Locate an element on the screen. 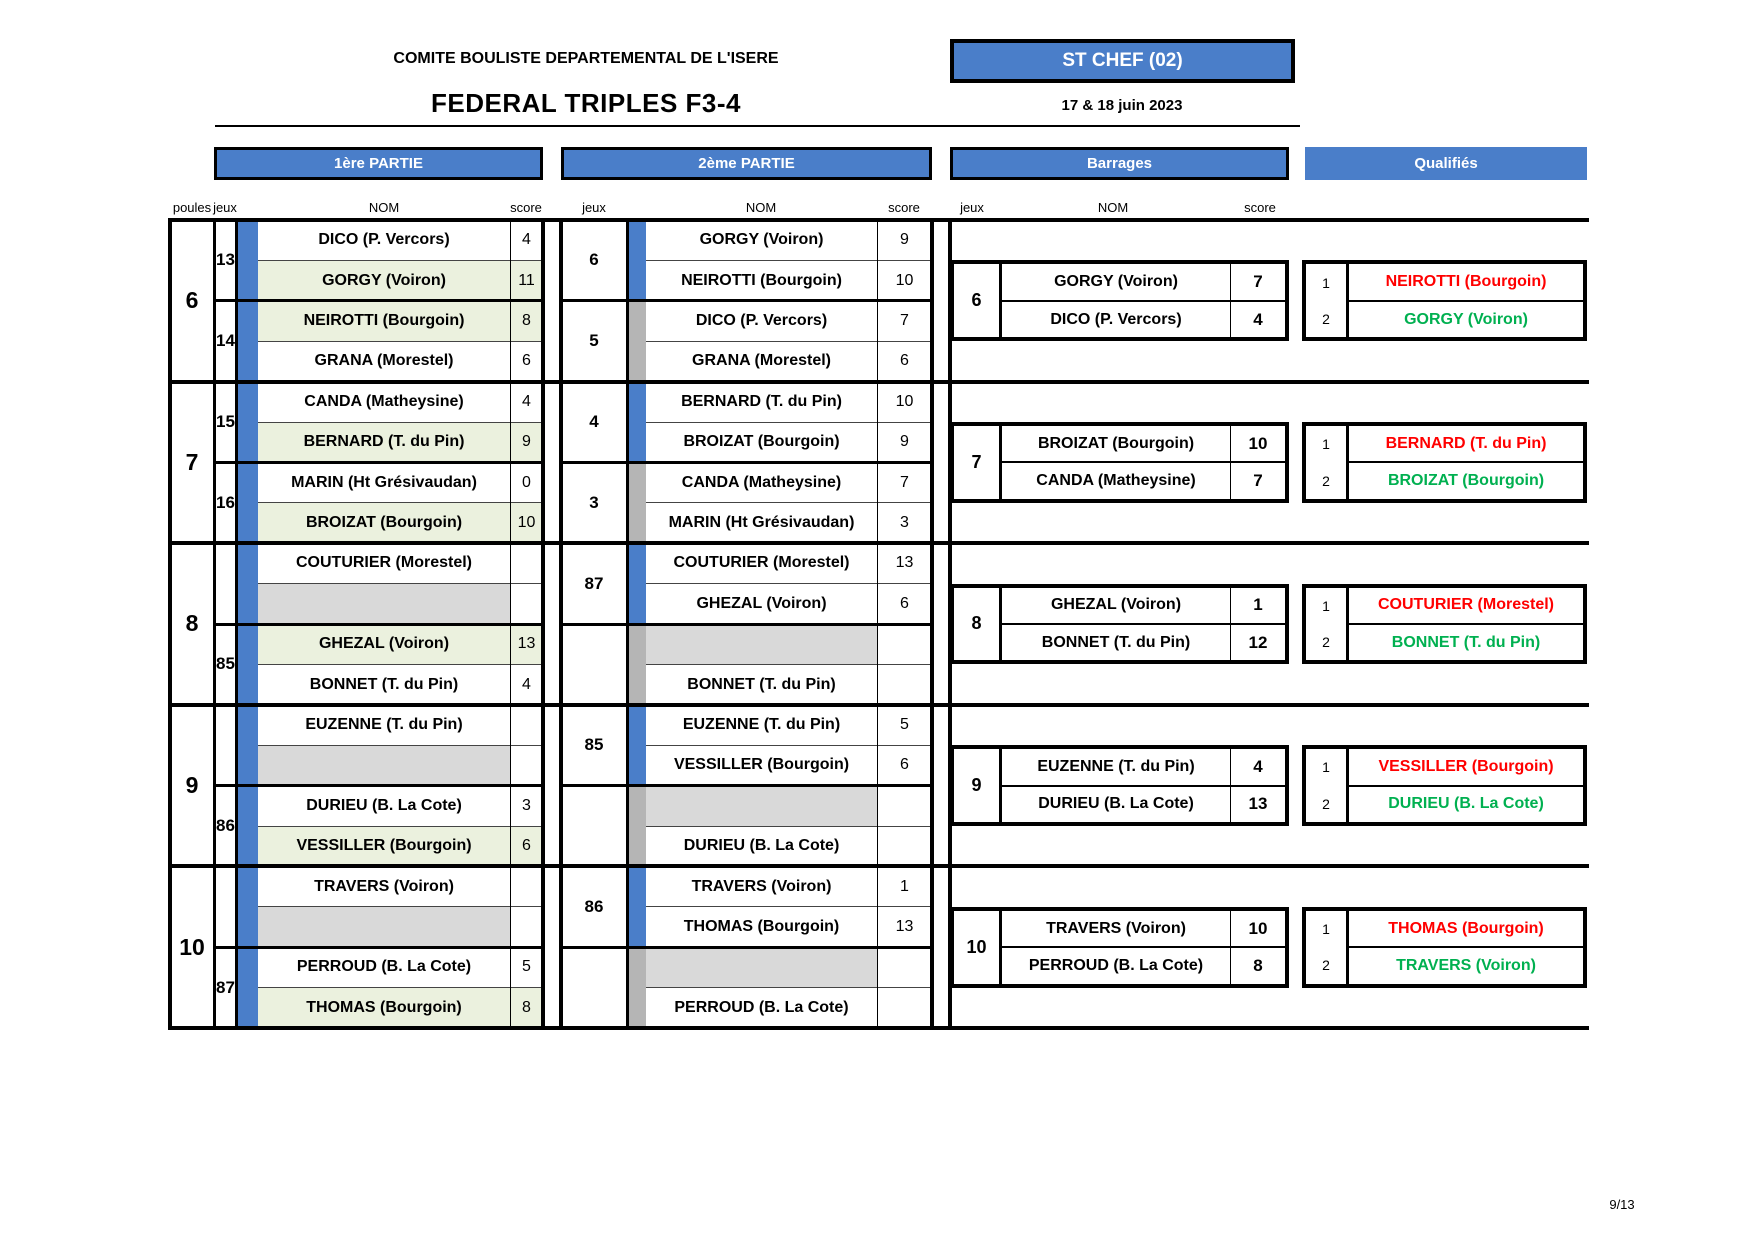 The width and height of the screenshot is (1754, 1240). qualified-names: VESSILLER (Bourgoin) DURIEU (B. La Cote) is located at coordinates (1466, 785).